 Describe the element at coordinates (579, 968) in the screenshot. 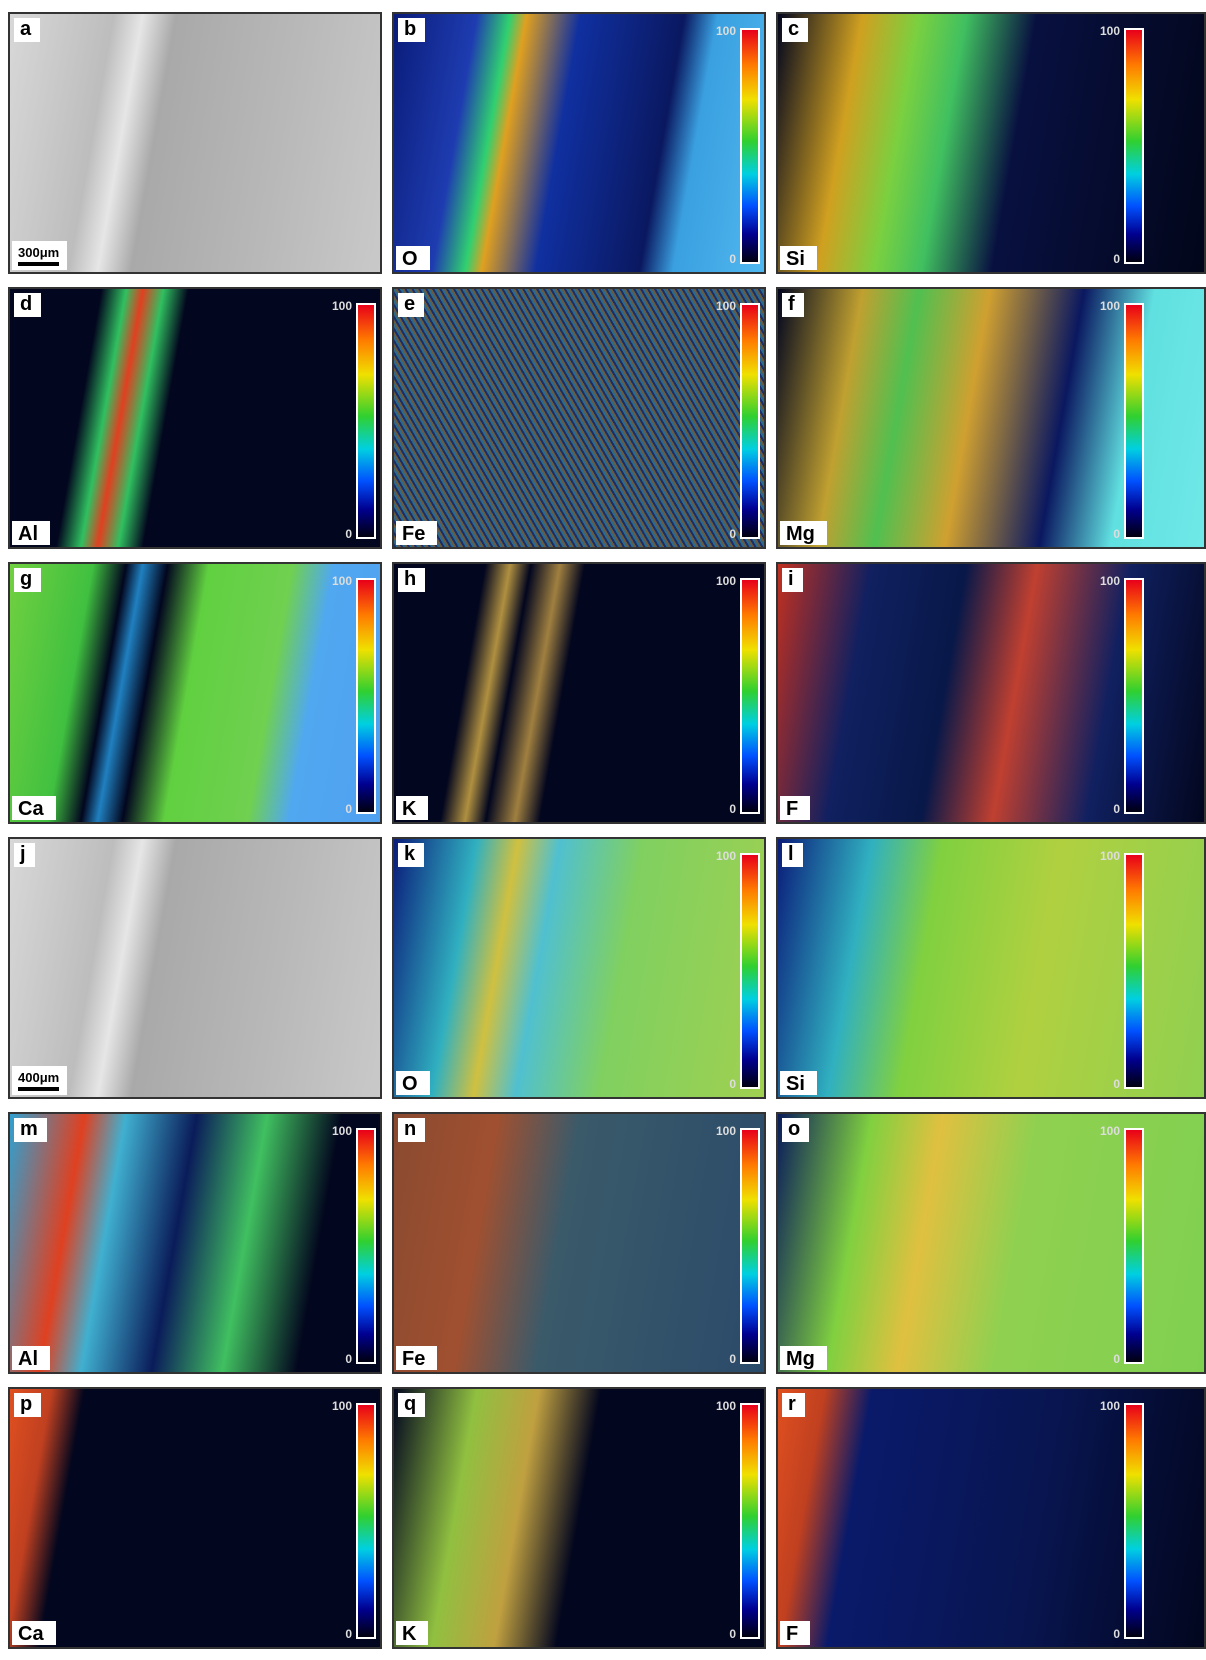

I see `map-panel: k O 100 0` at that location.